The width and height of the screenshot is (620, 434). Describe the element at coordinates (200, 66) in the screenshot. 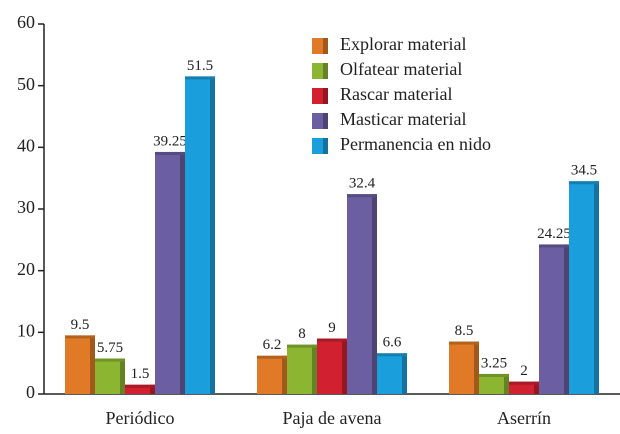

I see `value-label: 51.5` at that location.